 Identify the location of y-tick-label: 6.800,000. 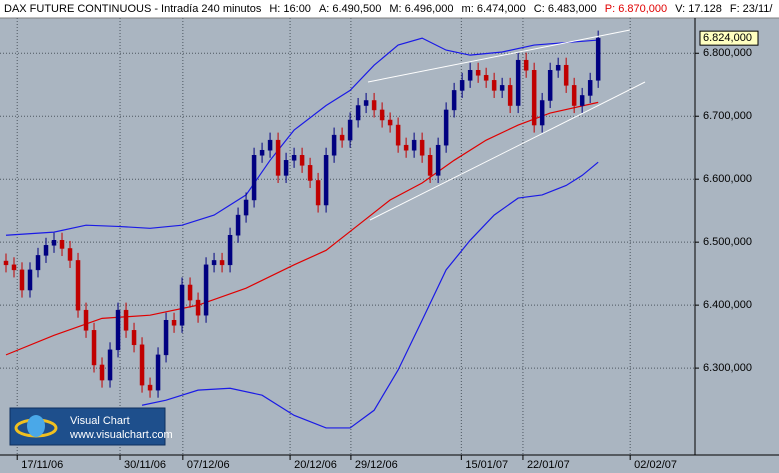
(727, 53).